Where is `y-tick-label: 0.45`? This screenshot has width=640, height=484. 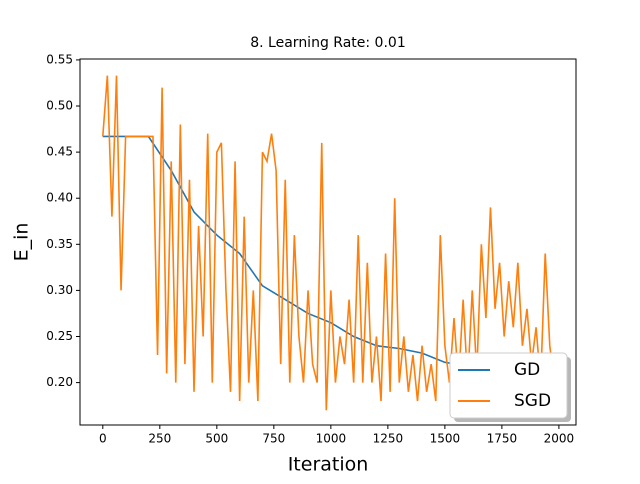
y-tick-label: 0.45 is located at coordinates (59, 152).